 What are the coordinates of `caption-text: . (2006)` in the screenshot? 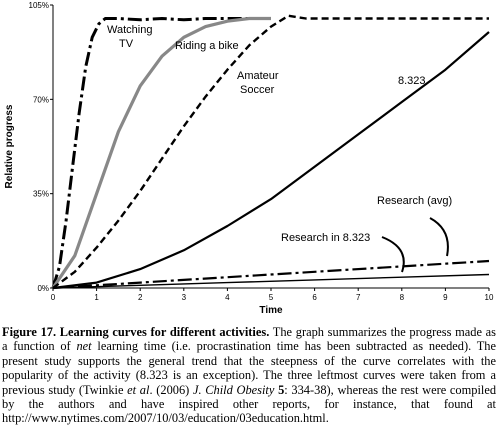 It's located at (171, 389).